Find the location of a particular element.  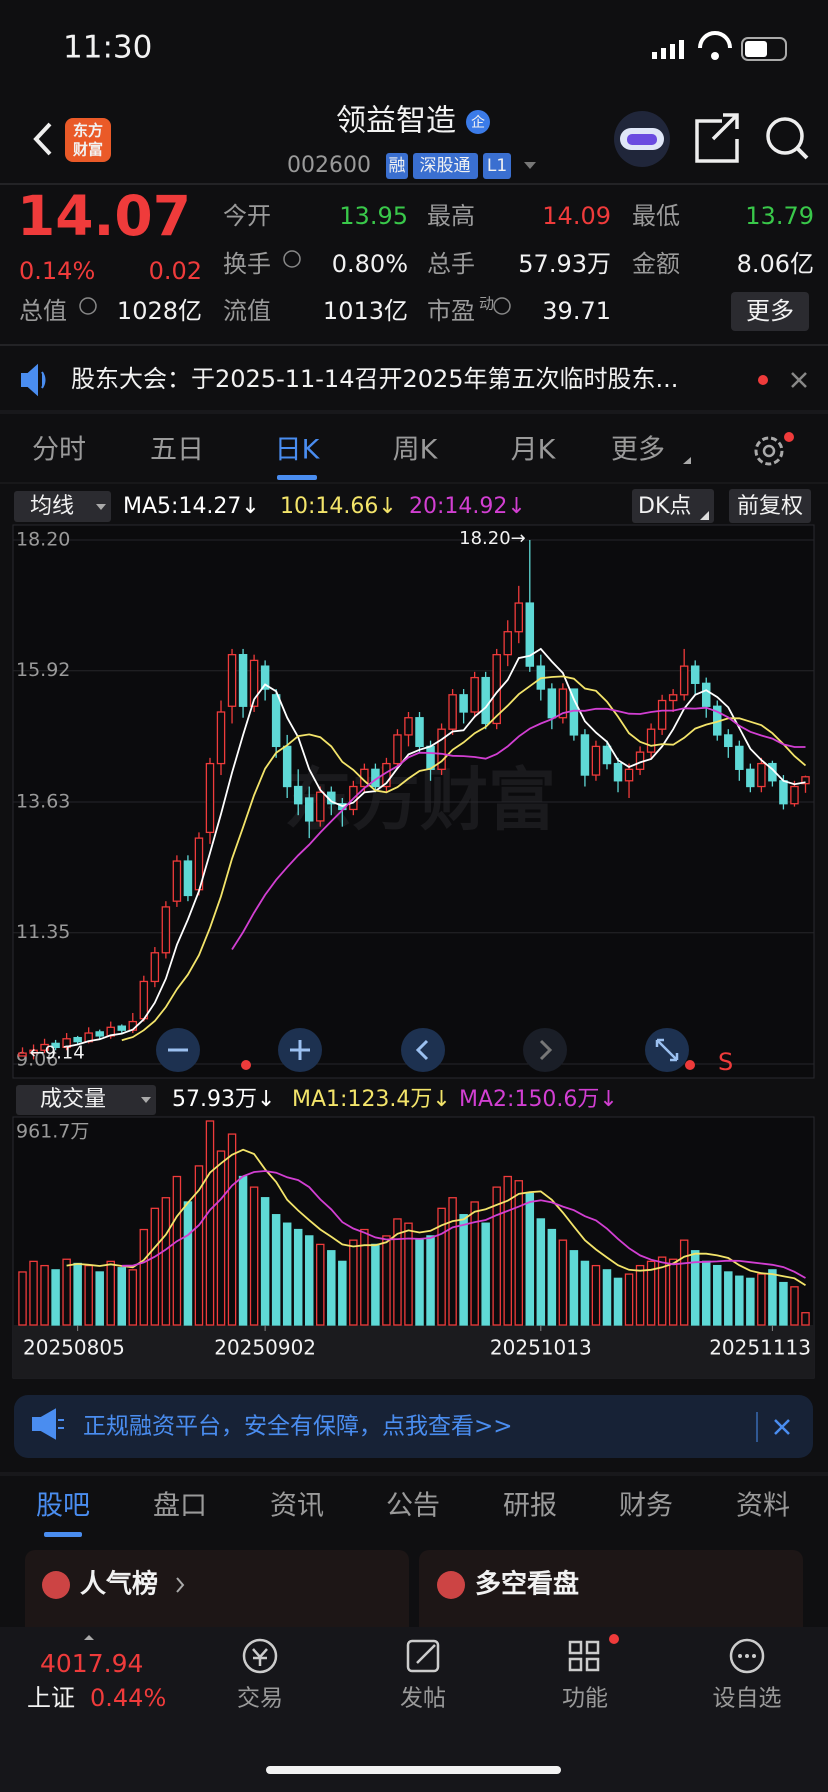

notice-dot is located at coordinates (763, 380).